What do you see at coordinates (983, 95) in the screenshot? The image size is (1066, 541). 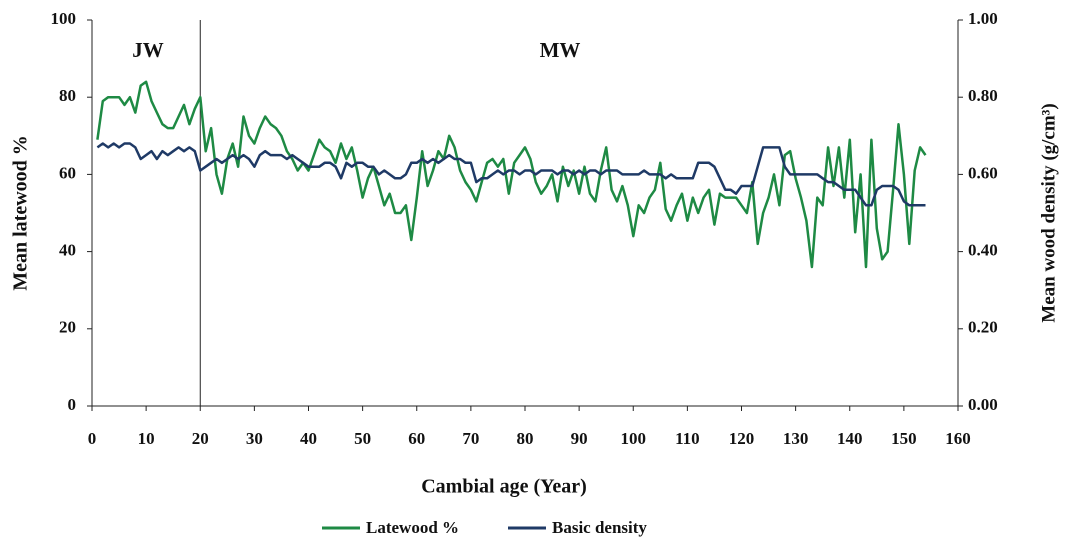 I see `y2-tick-label: 0.80` at bounding box center [983, 95].